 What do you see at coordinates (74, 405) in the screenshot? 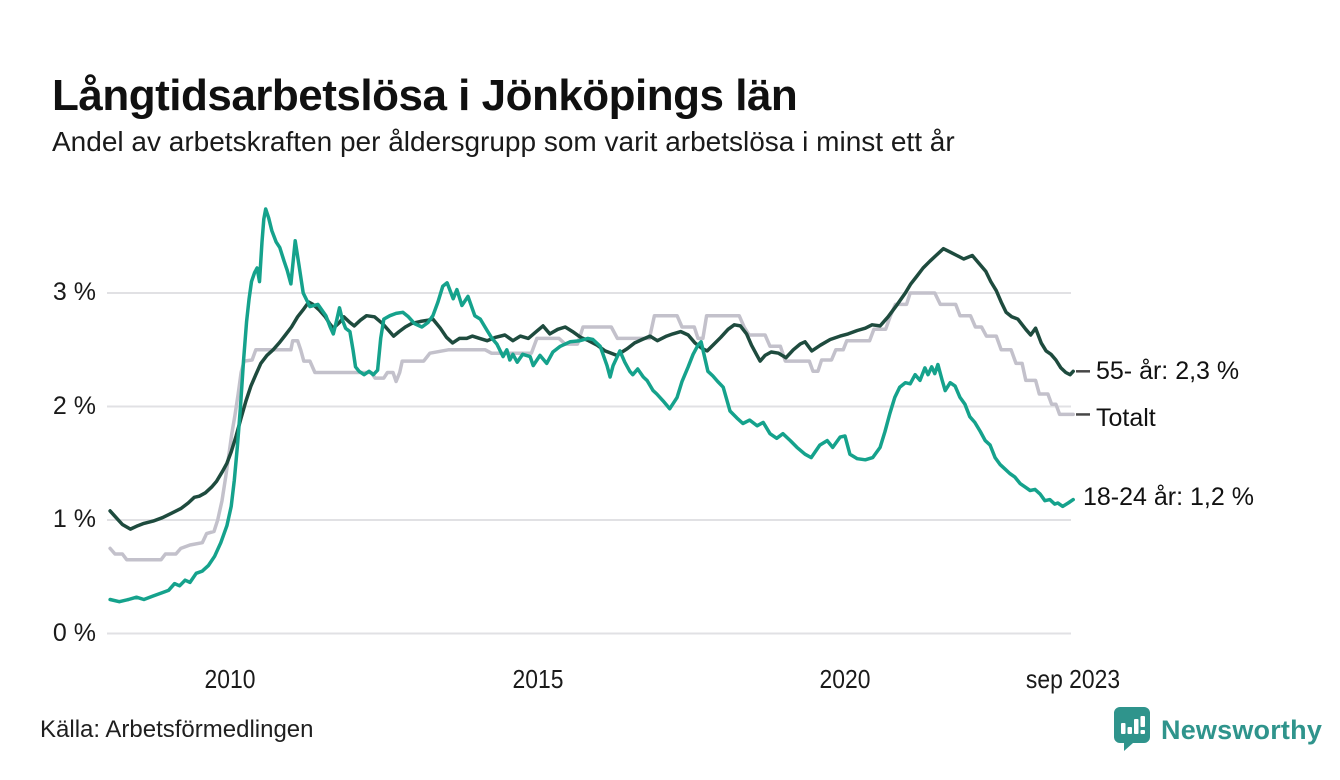
I see `y-axis-tick-label: 2 %` at bounding box center [74, 405].